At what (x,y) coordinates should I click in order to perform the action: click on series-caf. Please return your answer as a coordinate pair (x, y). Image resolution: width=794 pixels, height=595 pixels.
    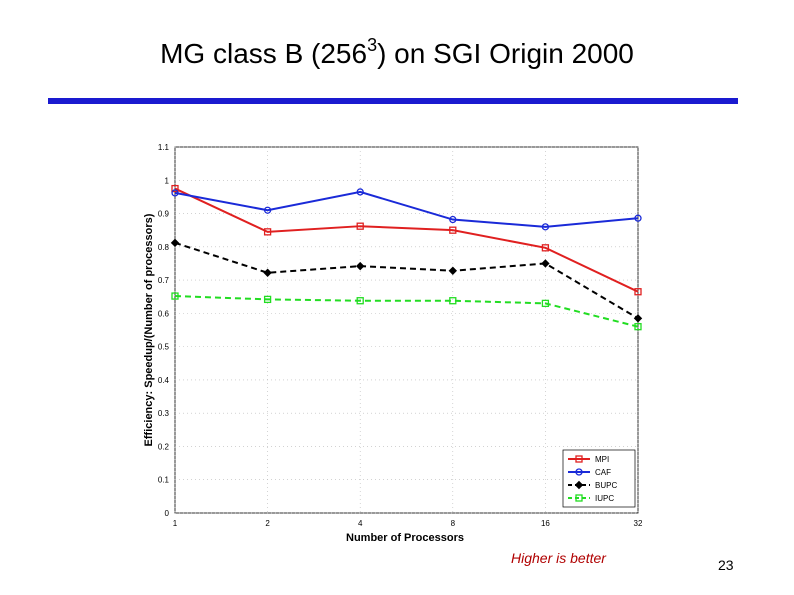
    Looking at the image, I should click on (406, 209).